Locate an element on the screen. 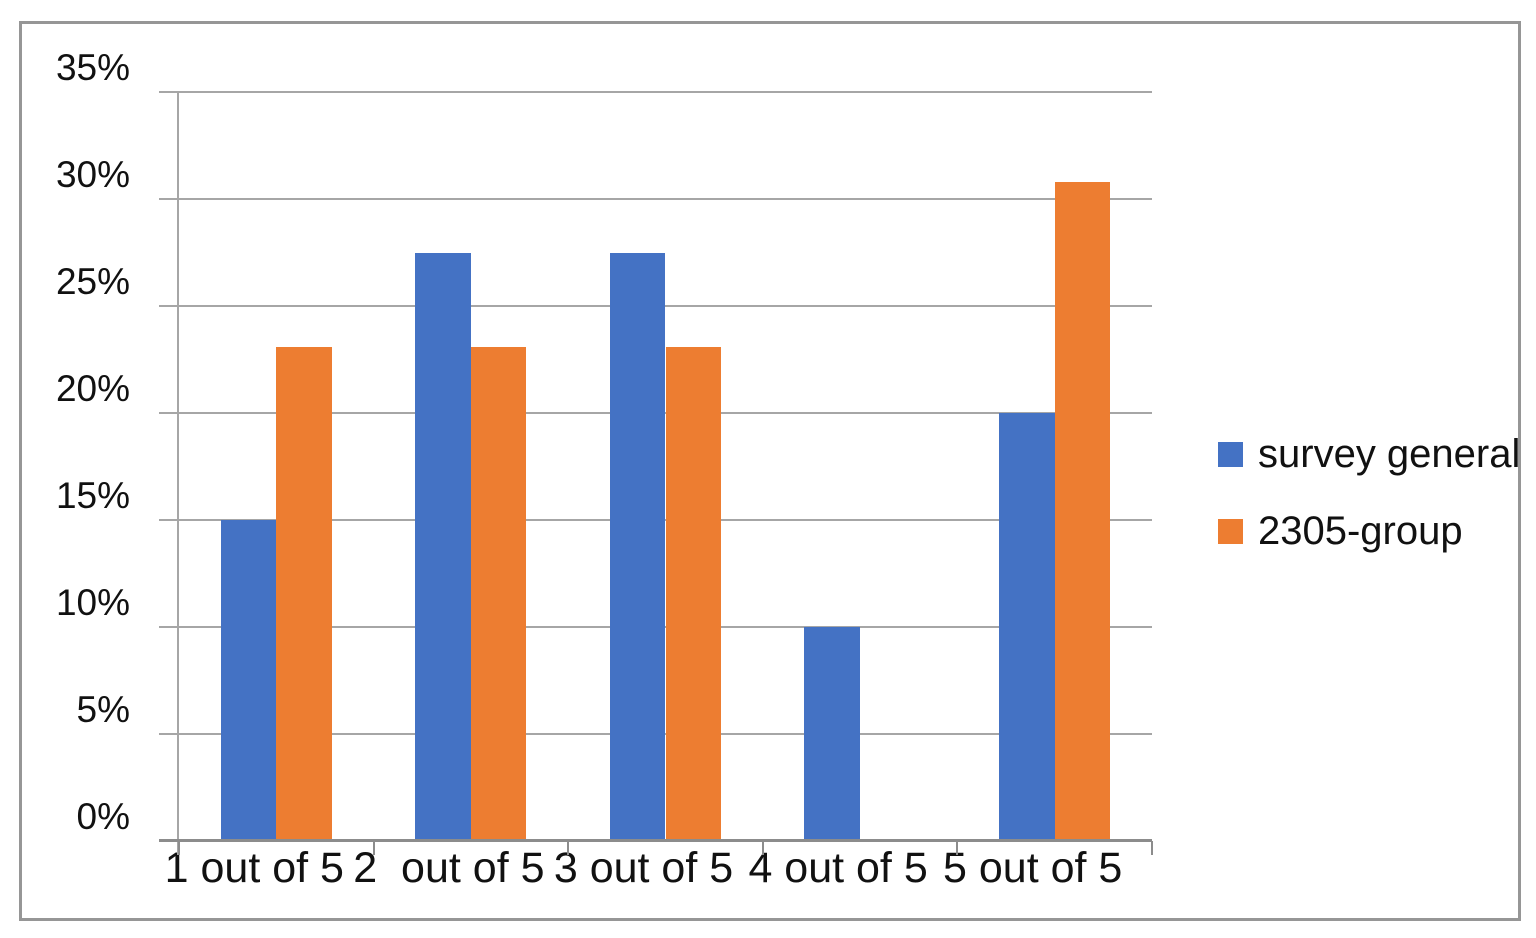  x-axis-label-category-3: 3 out of 5 is located at coordinates (643, 868).